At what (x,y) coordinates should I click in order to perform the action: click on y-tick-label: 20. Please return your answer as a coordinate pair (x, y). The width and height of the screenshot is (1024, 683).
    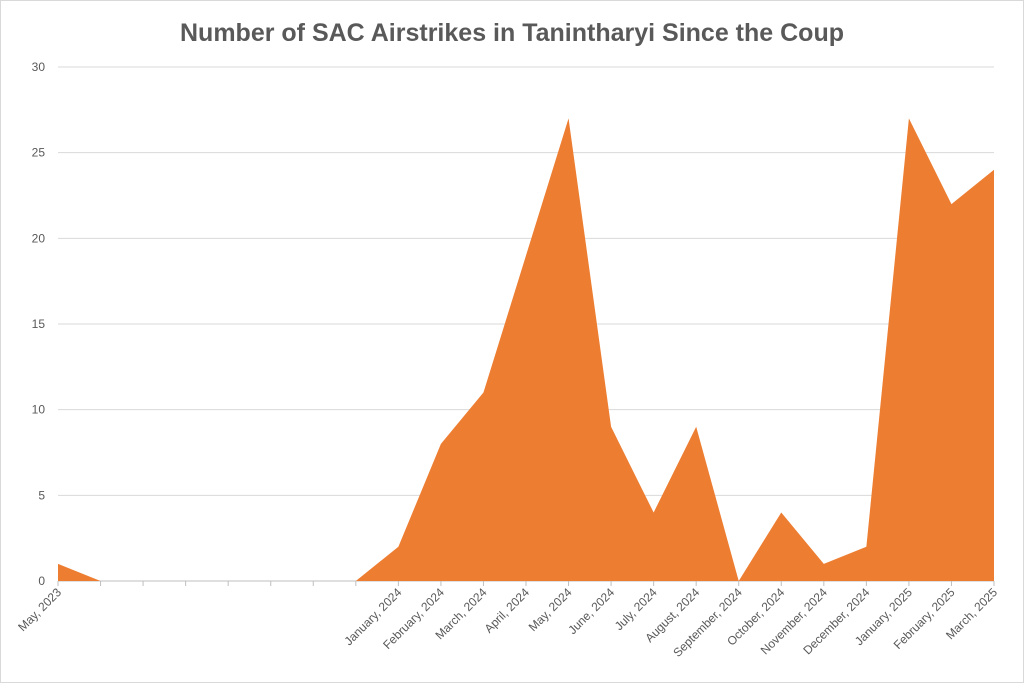
    Looking at the image, I should click on (39, 238).